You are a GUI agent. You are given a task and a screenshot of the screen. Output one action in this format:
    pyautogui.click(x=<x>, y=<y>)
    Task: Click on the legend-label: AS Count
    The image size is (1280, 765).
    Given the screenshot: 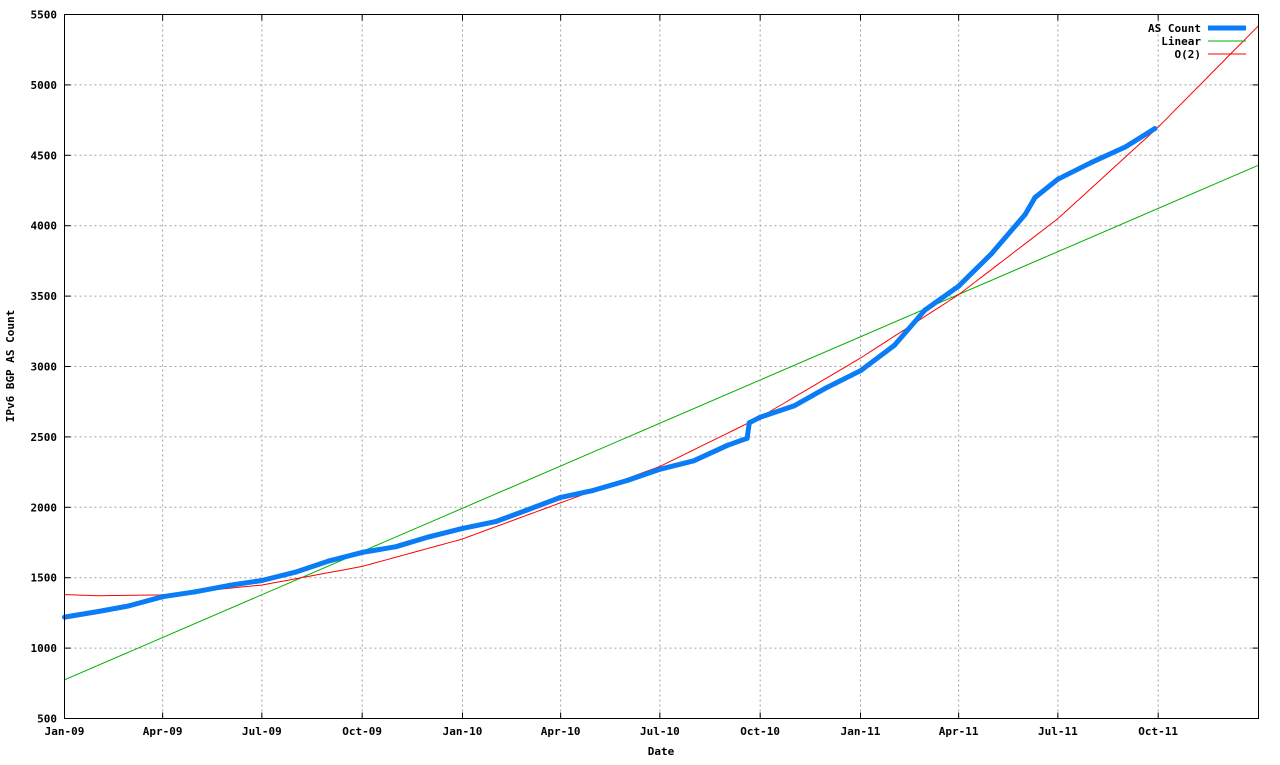 What is the action you would take?
    pyautogui.click(x=1174, y=28)
    